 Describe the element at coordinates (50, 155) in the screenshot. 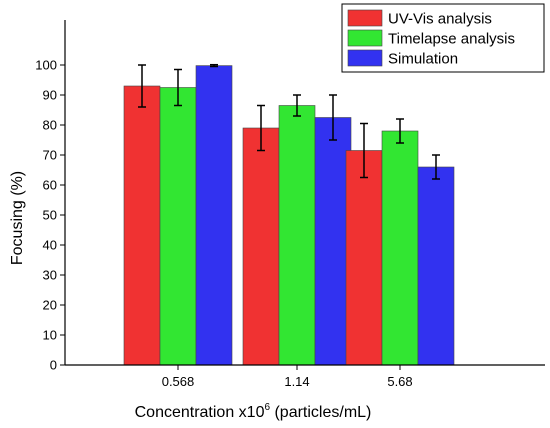

I see `y-tick-label: 70` at that location.